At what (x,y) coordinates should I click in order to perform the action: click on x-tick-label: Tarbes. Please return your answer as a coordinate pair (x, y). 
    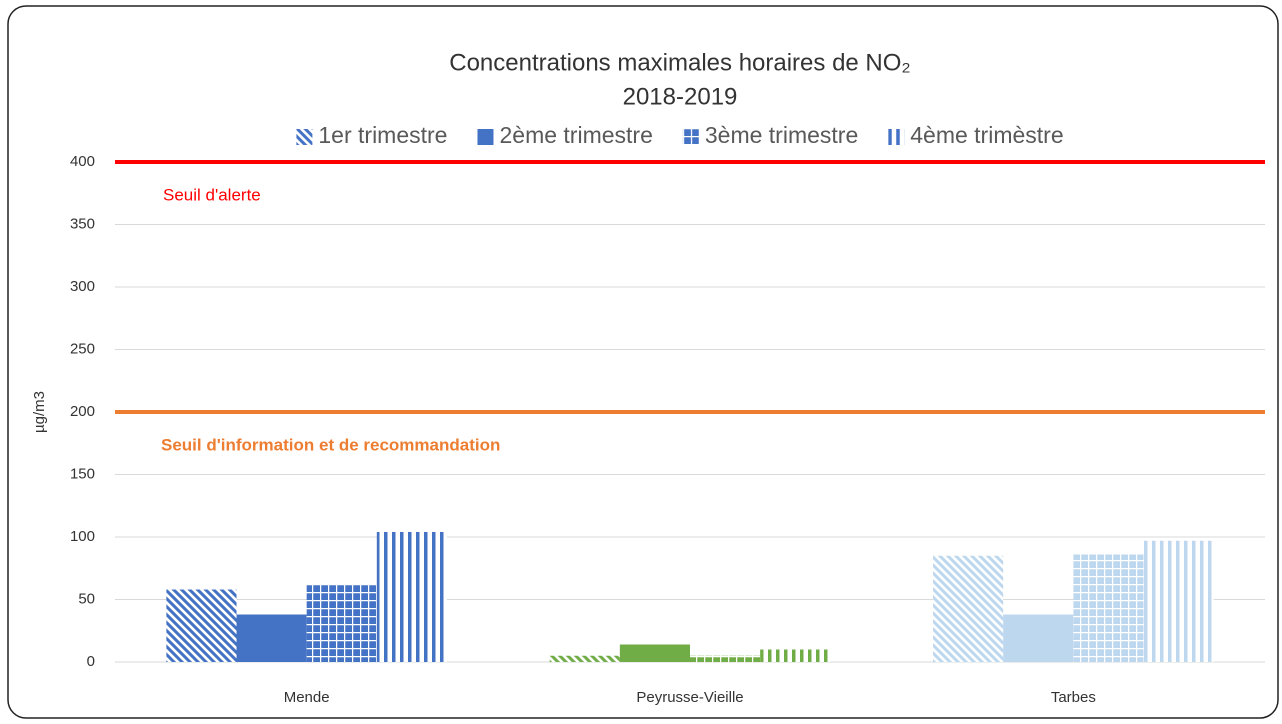
    Looking at the image, I should click on (1073, 697).